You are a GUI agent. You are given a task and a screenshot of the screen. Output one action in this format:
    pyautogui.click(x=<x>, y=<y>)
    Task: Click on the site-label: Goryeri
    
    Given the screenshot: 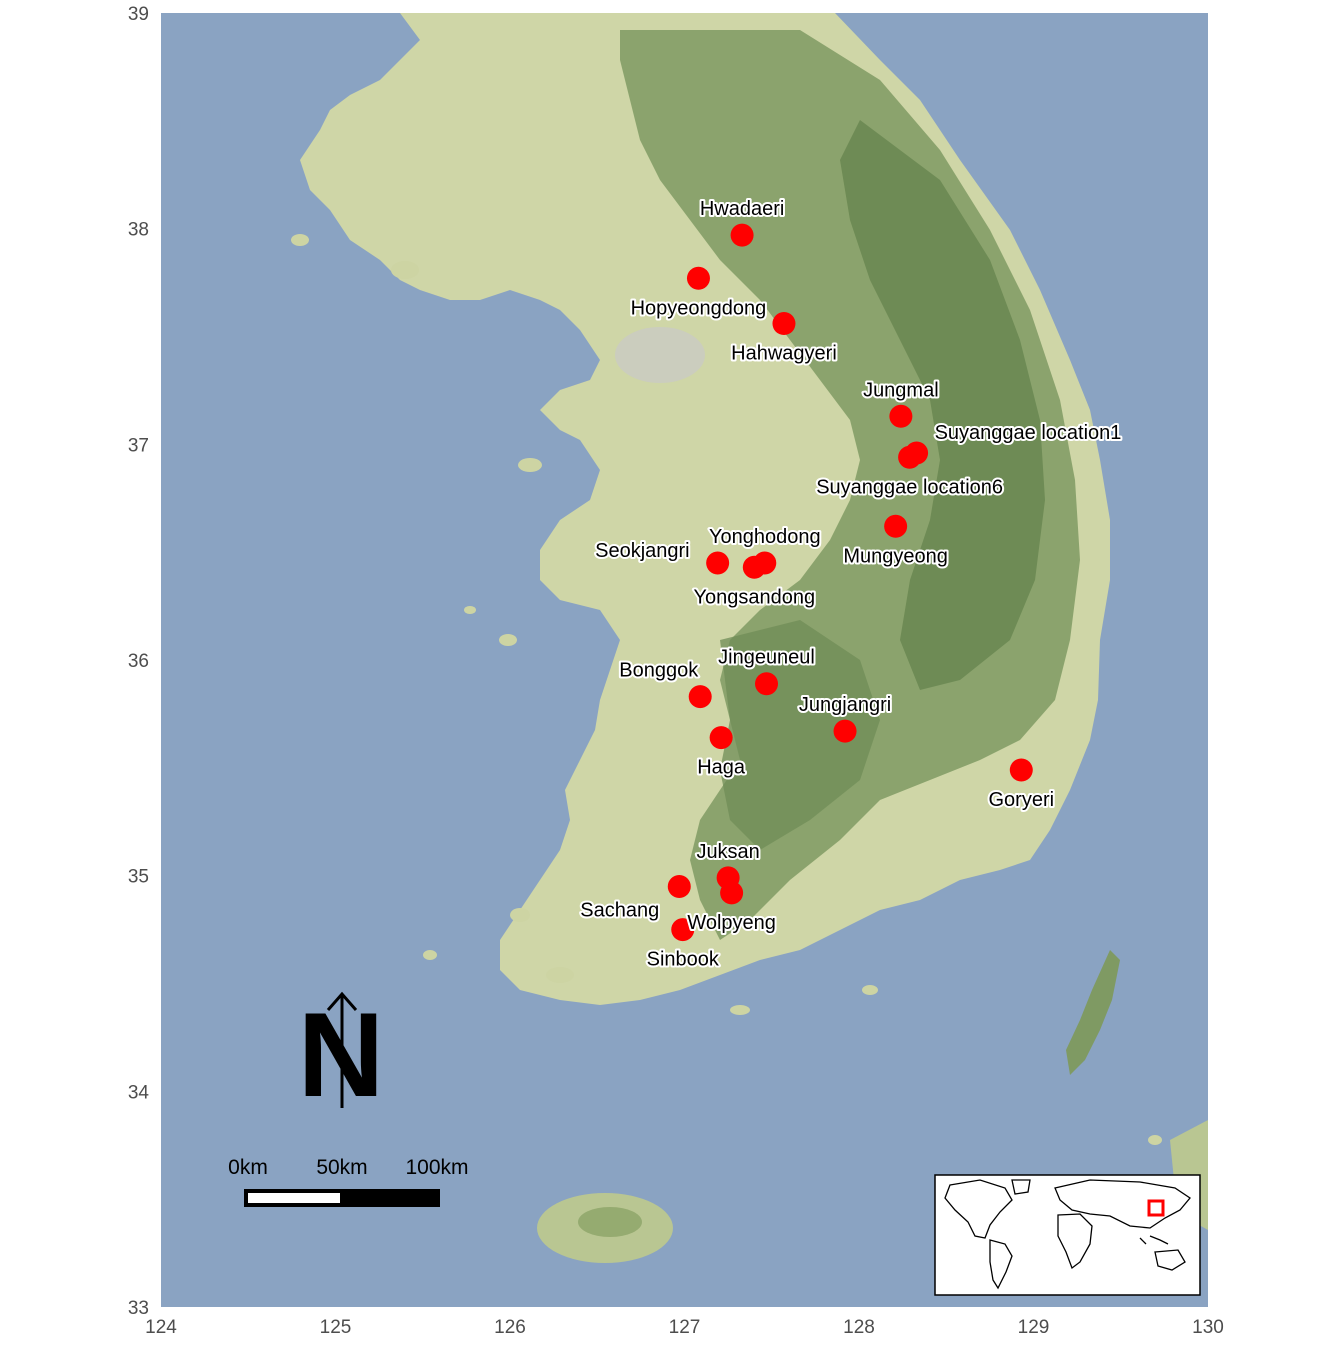 What is the action you would take?
    pyautogui.click(x=1021, y=800)
    